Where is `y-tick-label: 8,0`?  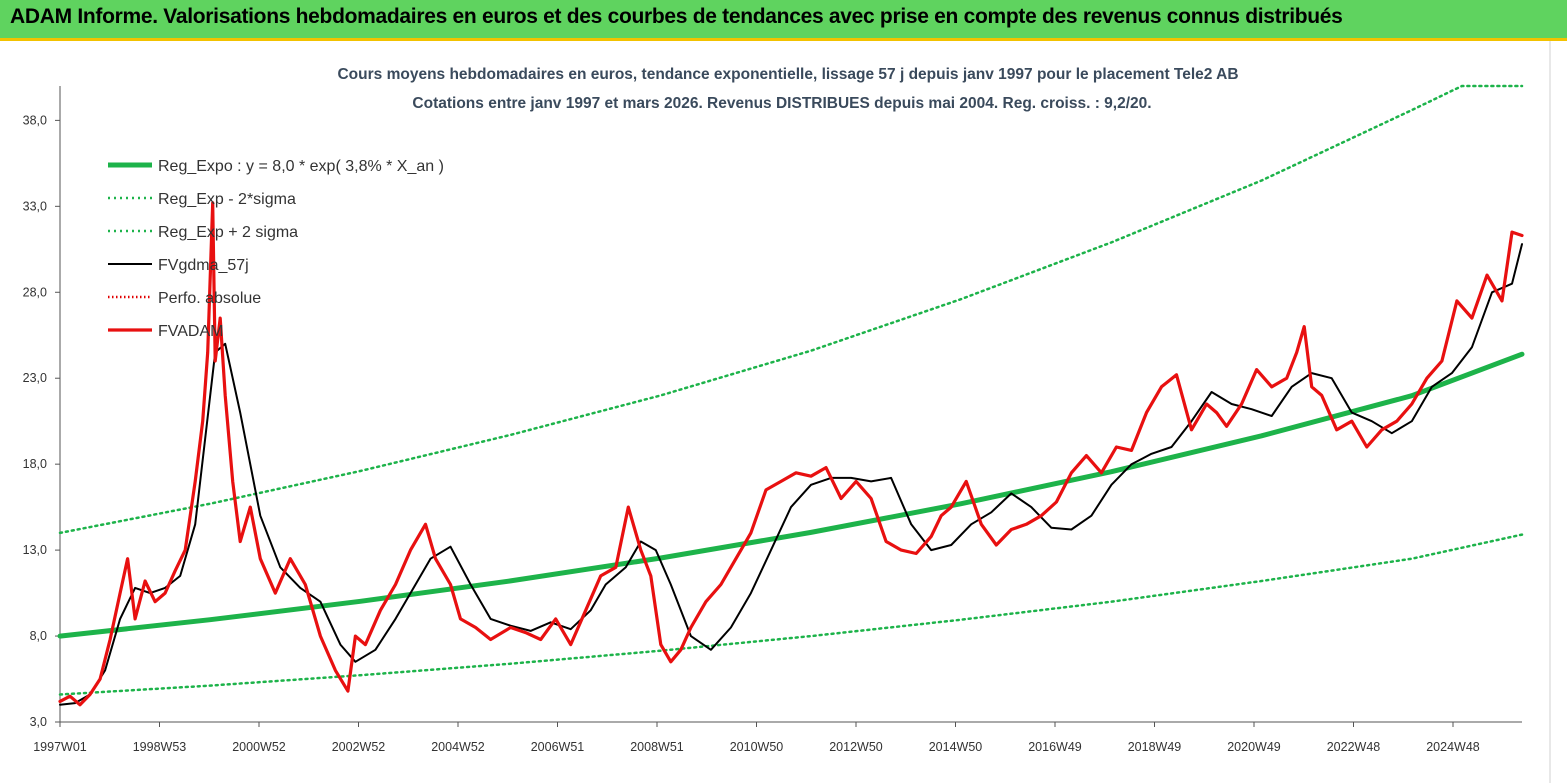 y-tick-label: 8,0 is located at coordinates (38, 636).